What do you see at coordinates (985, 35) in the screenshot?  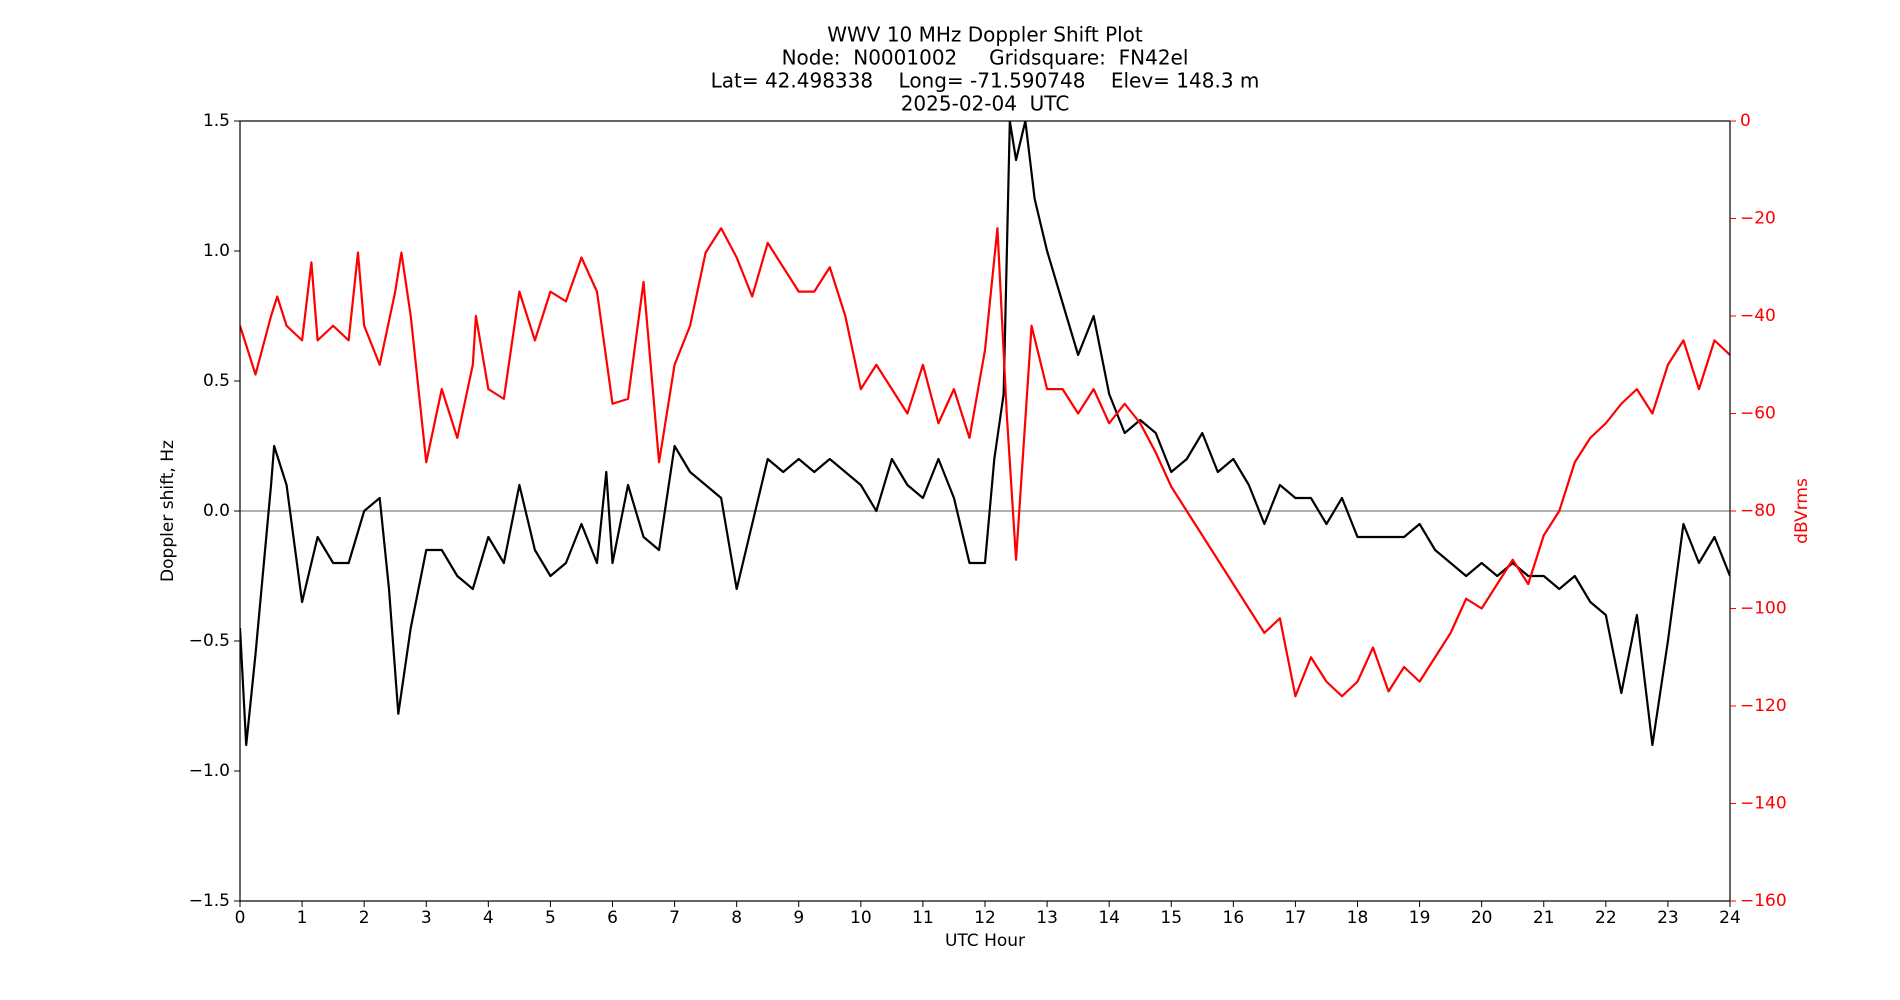 I see `chart-title: WWV 10 MHz Doppler Shift Plot` at bounding box center [985, 35].